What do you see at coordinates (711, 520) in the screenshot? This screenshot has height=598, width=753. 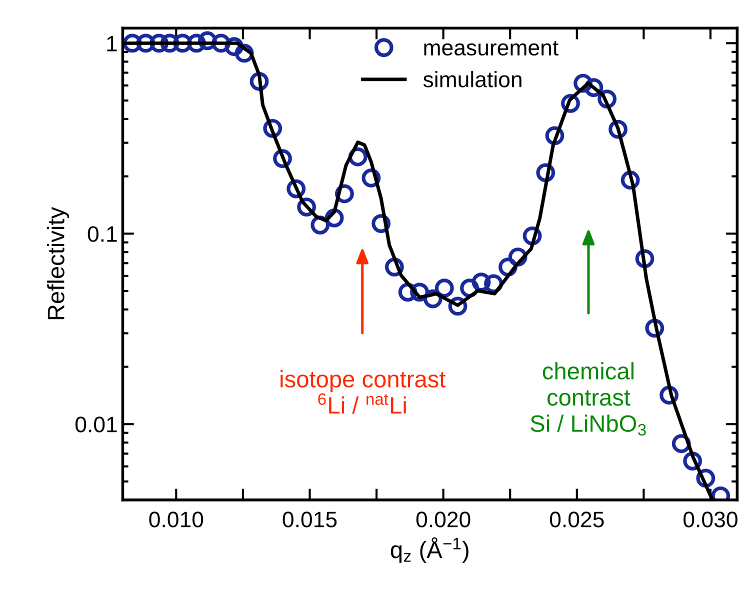 I see `x-tick-label: 0.030` at bounding box center [711, 520].